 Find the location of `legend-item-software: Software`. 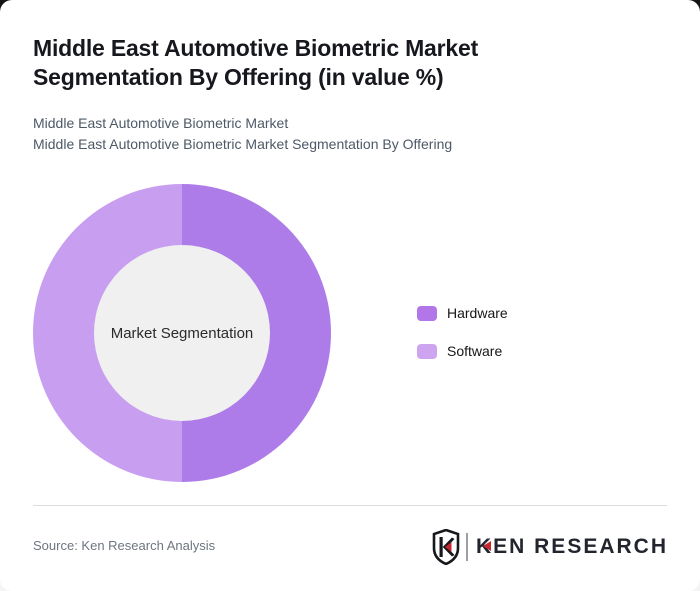

legend-item-software: Software is located at coordinates (462, 351).